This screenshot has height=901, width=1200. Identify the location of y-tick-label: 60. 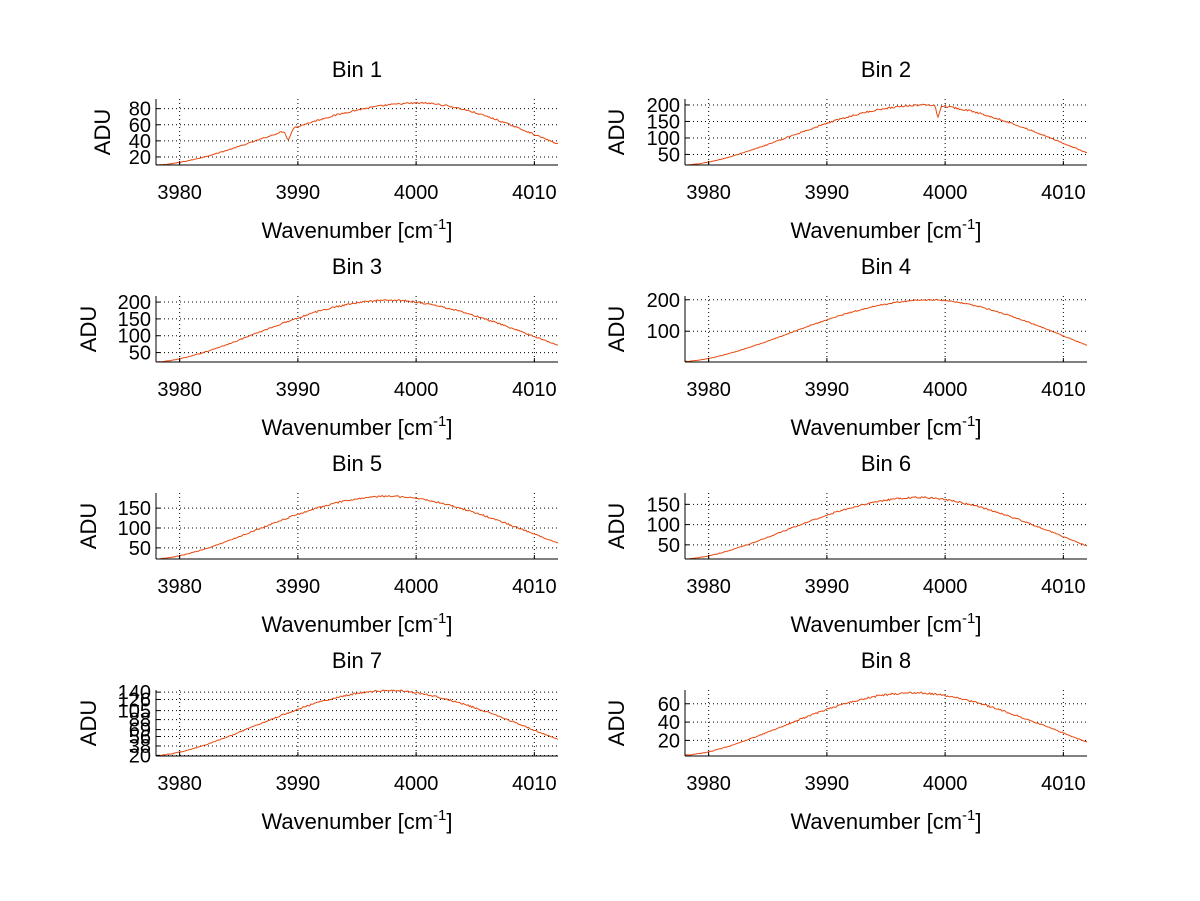
(669, 705).